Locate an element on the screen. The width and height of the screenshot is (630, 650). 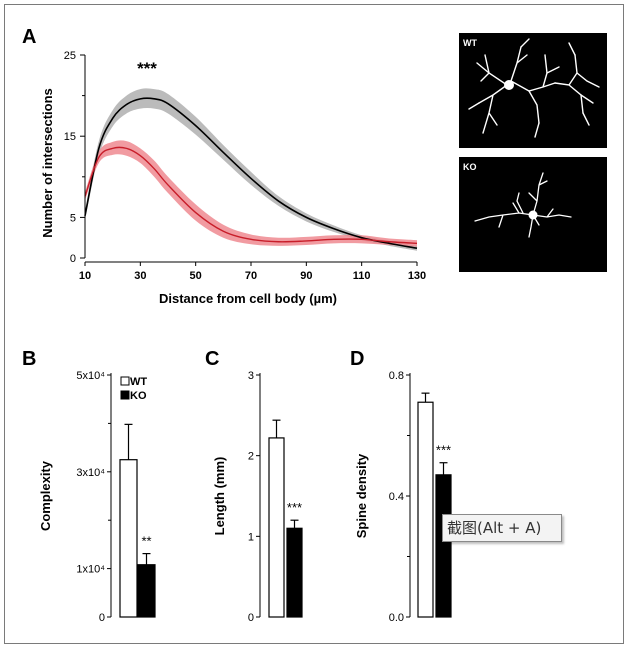
wt-neuron-image: WT is located at coordinates (533, 90).